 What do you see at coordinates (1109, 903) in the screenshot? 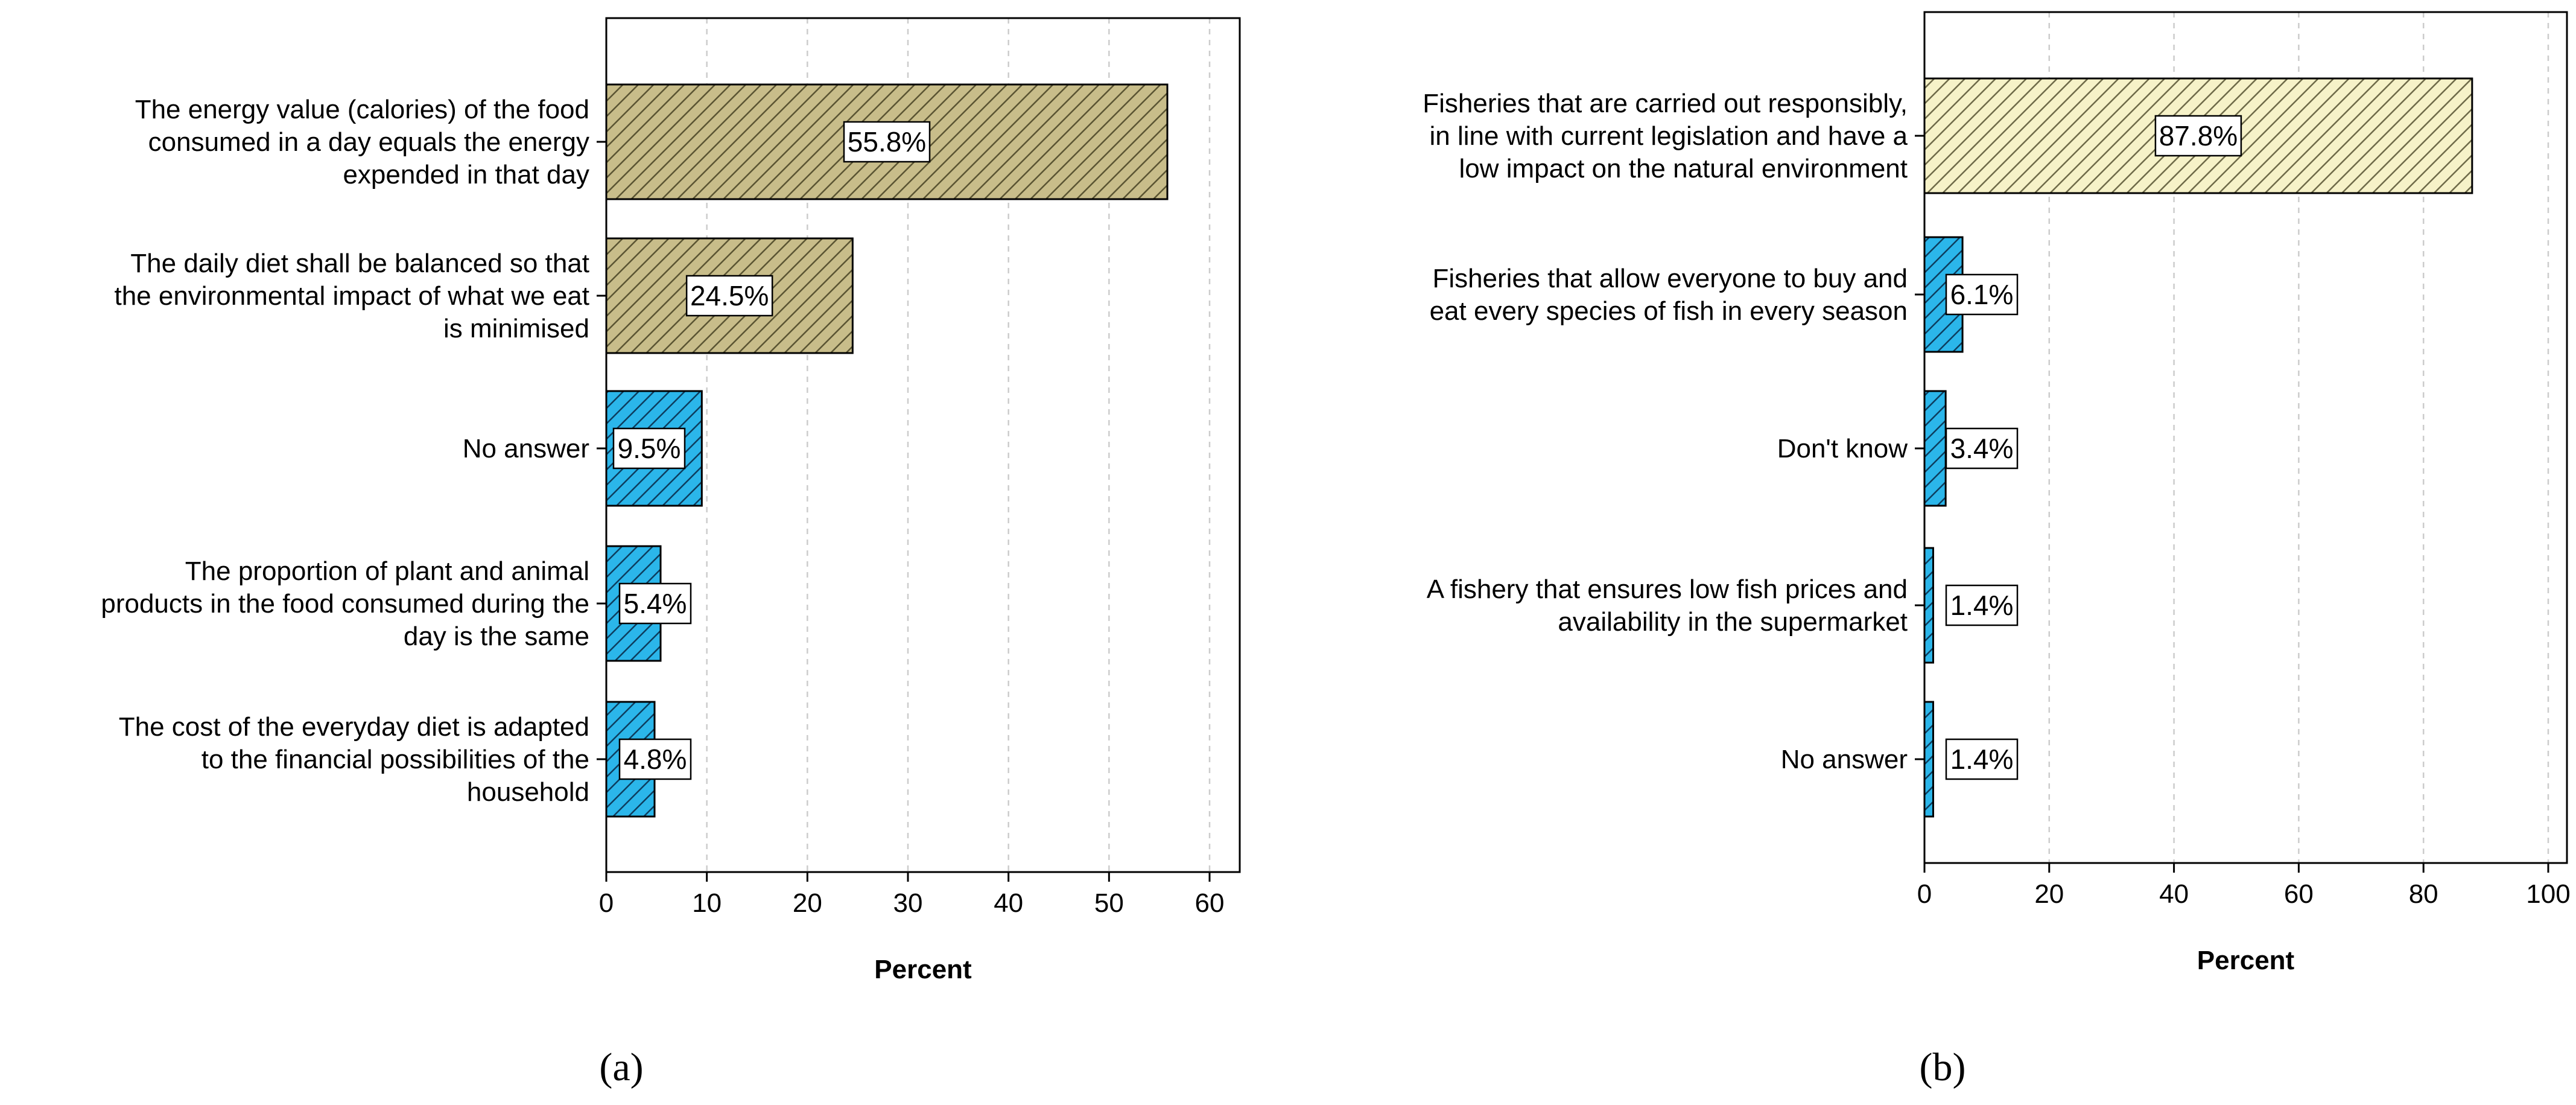
I see `x-tick-label: 50` at bounding box center [1109, 903].